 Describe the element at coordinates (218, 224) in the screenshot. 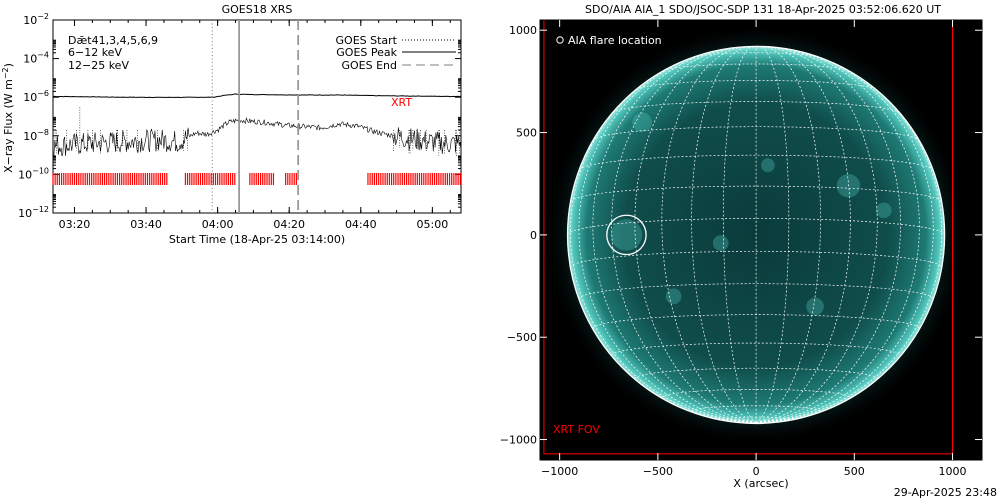

I see `goes-x-tick-label: 04:00` at that location.